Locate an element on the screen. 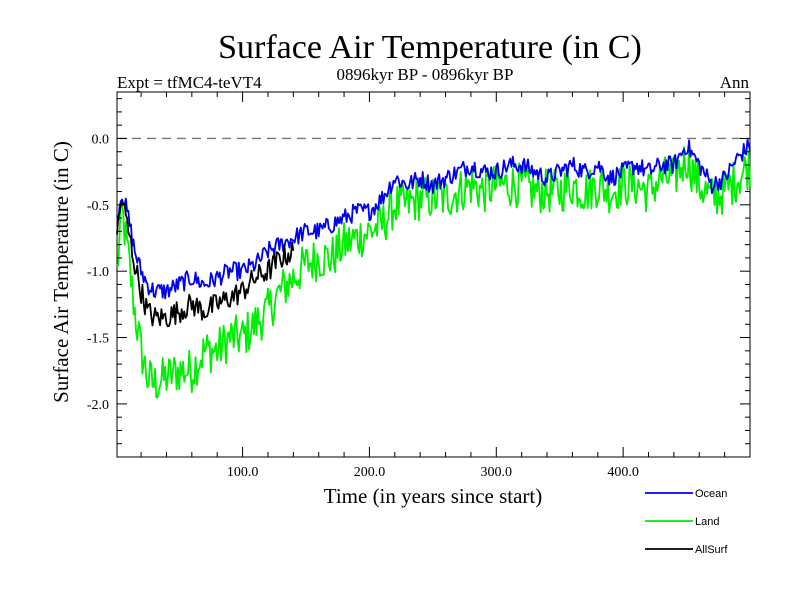 This screenshot has height=600, width=800. season-label: Ann is located at coordinates (735, 82).